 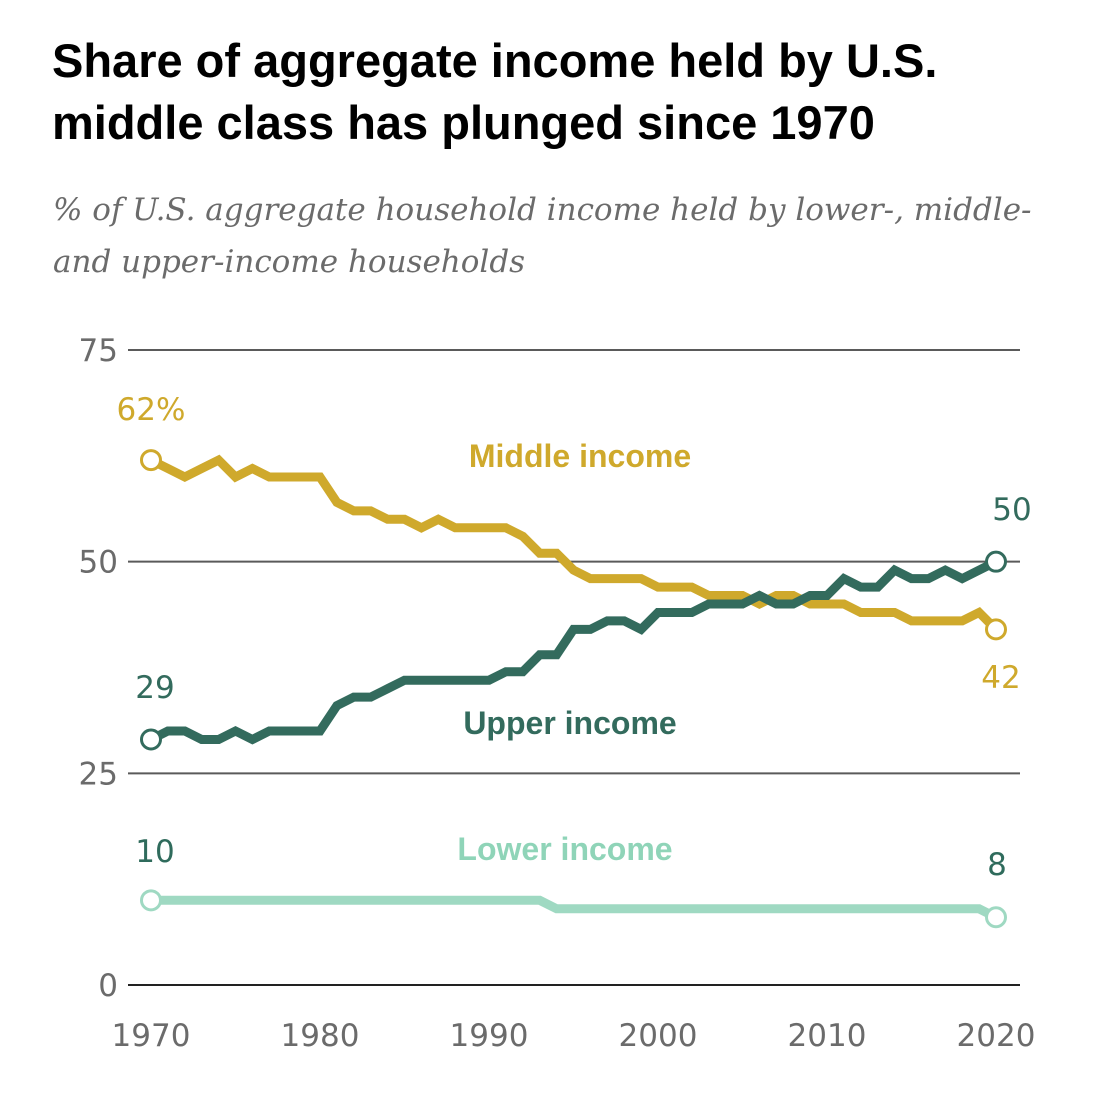 What do you see at coordinates (569, 723) in the screenshot?
I see `series-label-upper: Upper income` at bounding box center [569, 723].